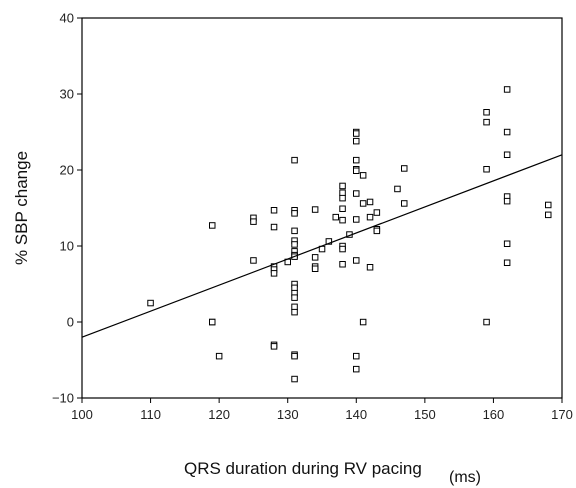  What do you see at coordinates (67, 246) in the screenshot?
I see `y-tick-label: 10` at bounding box center [67, 246].